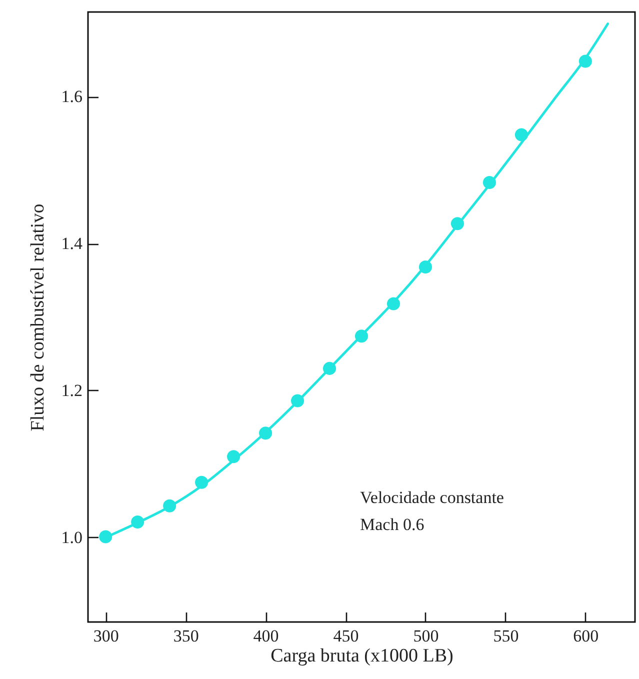 The height and width of the screenshot is (679, 639). What do you see at coordinates (71, 96) in the screenshot?
I see `y-tick-label: 1.6` at bounding box center [71, 96].